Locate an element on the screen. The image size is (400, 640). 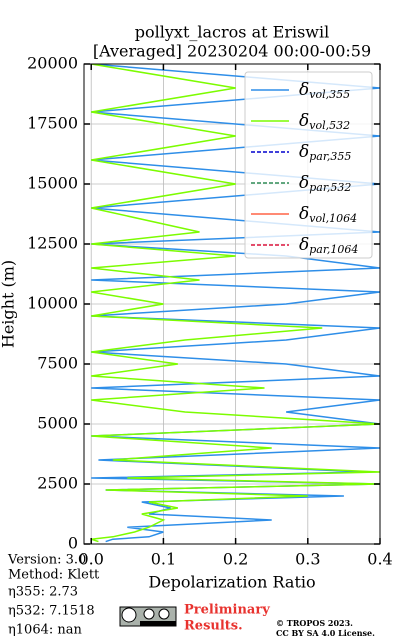
x-tick-label: 0.0 is located at coordinates (90, 559).